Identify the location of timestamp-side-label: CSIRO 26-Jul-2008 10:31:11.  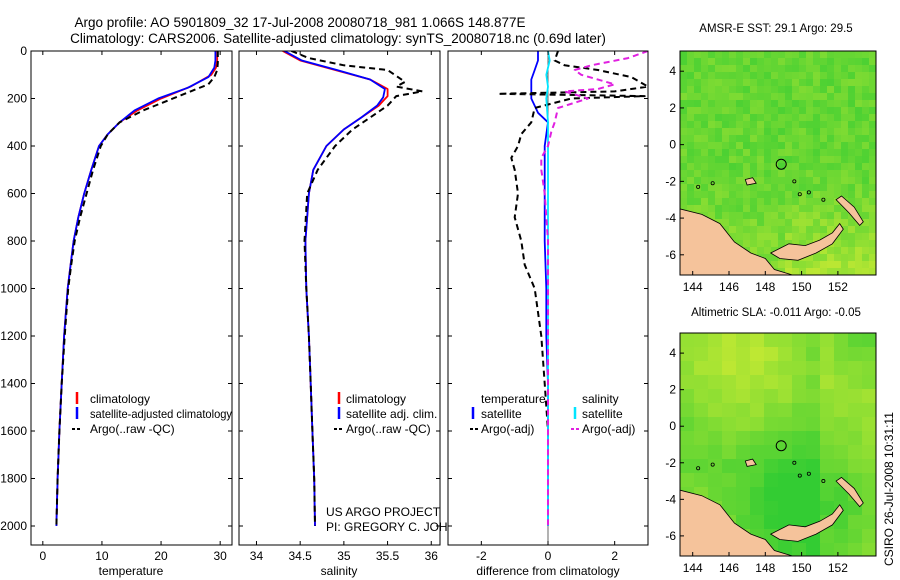
(889, 489).